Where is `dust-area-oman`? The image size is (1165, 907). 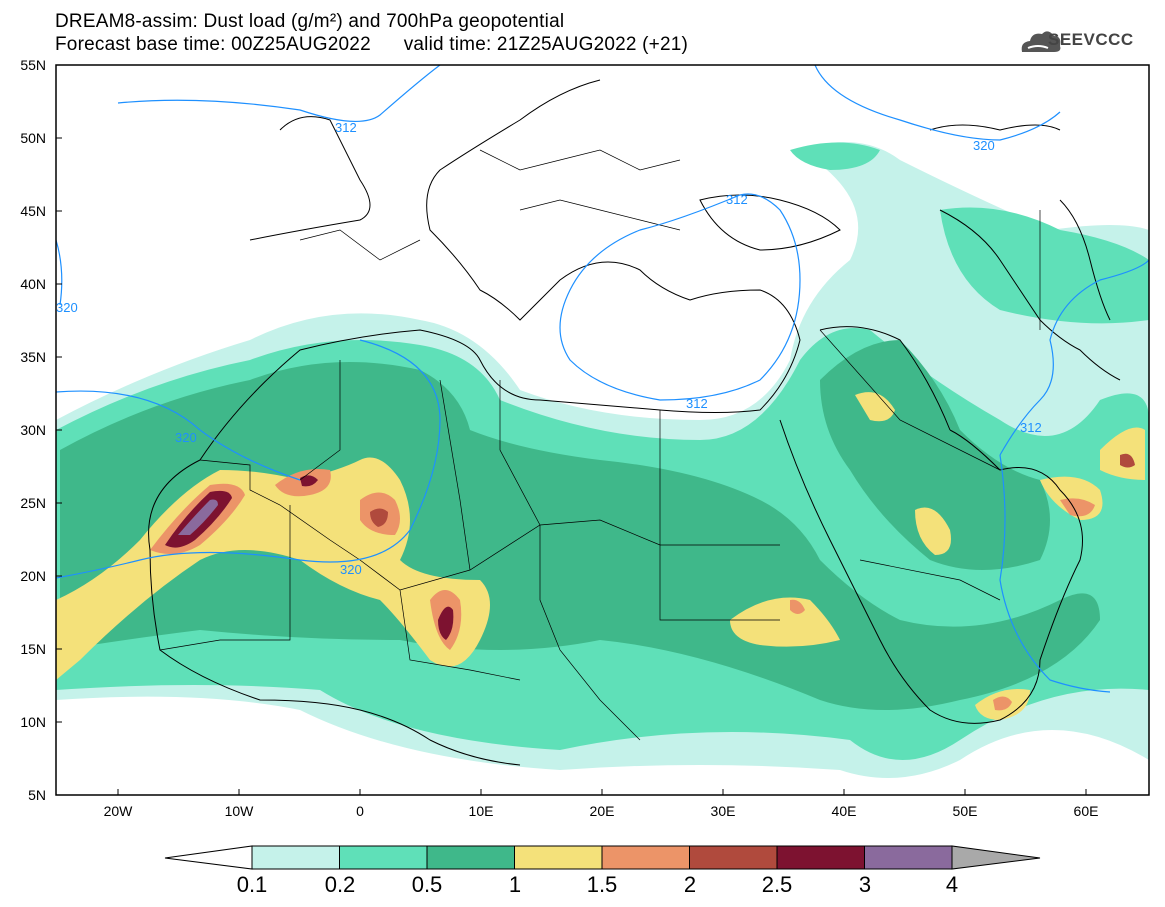 dust-area-oman is located at coordinates (1077, 507).